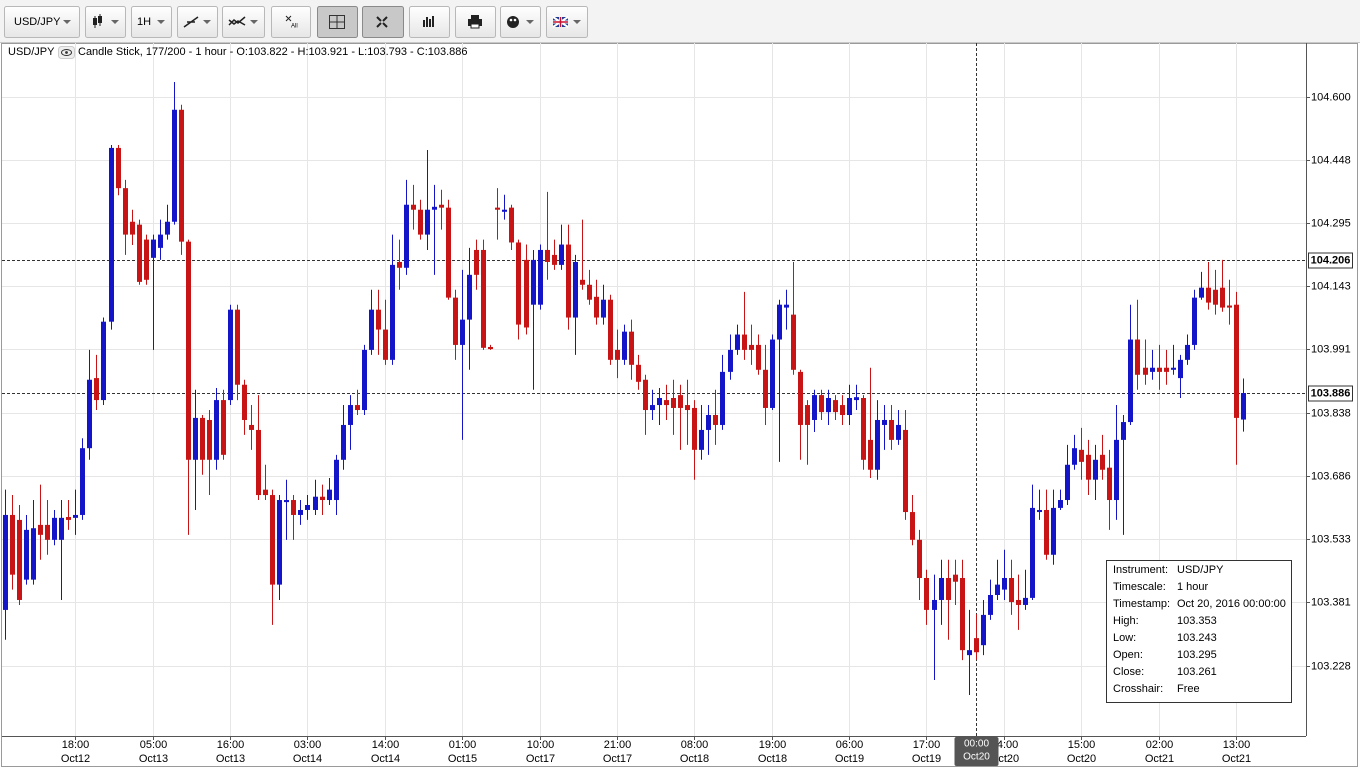  I want to click on x-tick-label: 10:00, so click(541, 745).